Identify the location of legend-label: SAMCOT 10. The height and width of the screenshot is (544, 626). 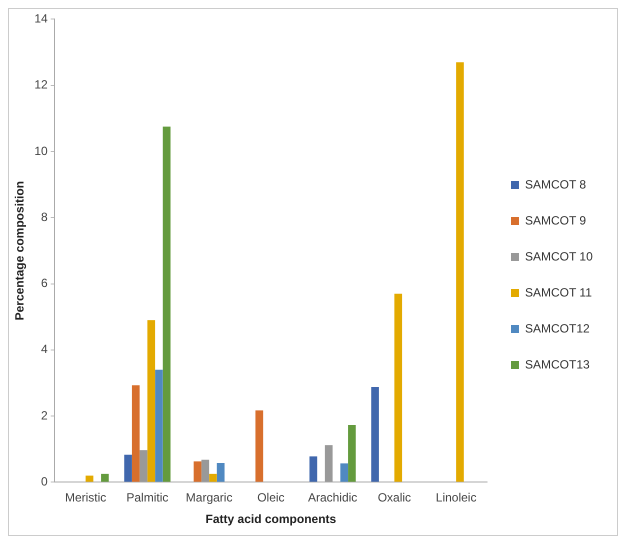
(559, 256).